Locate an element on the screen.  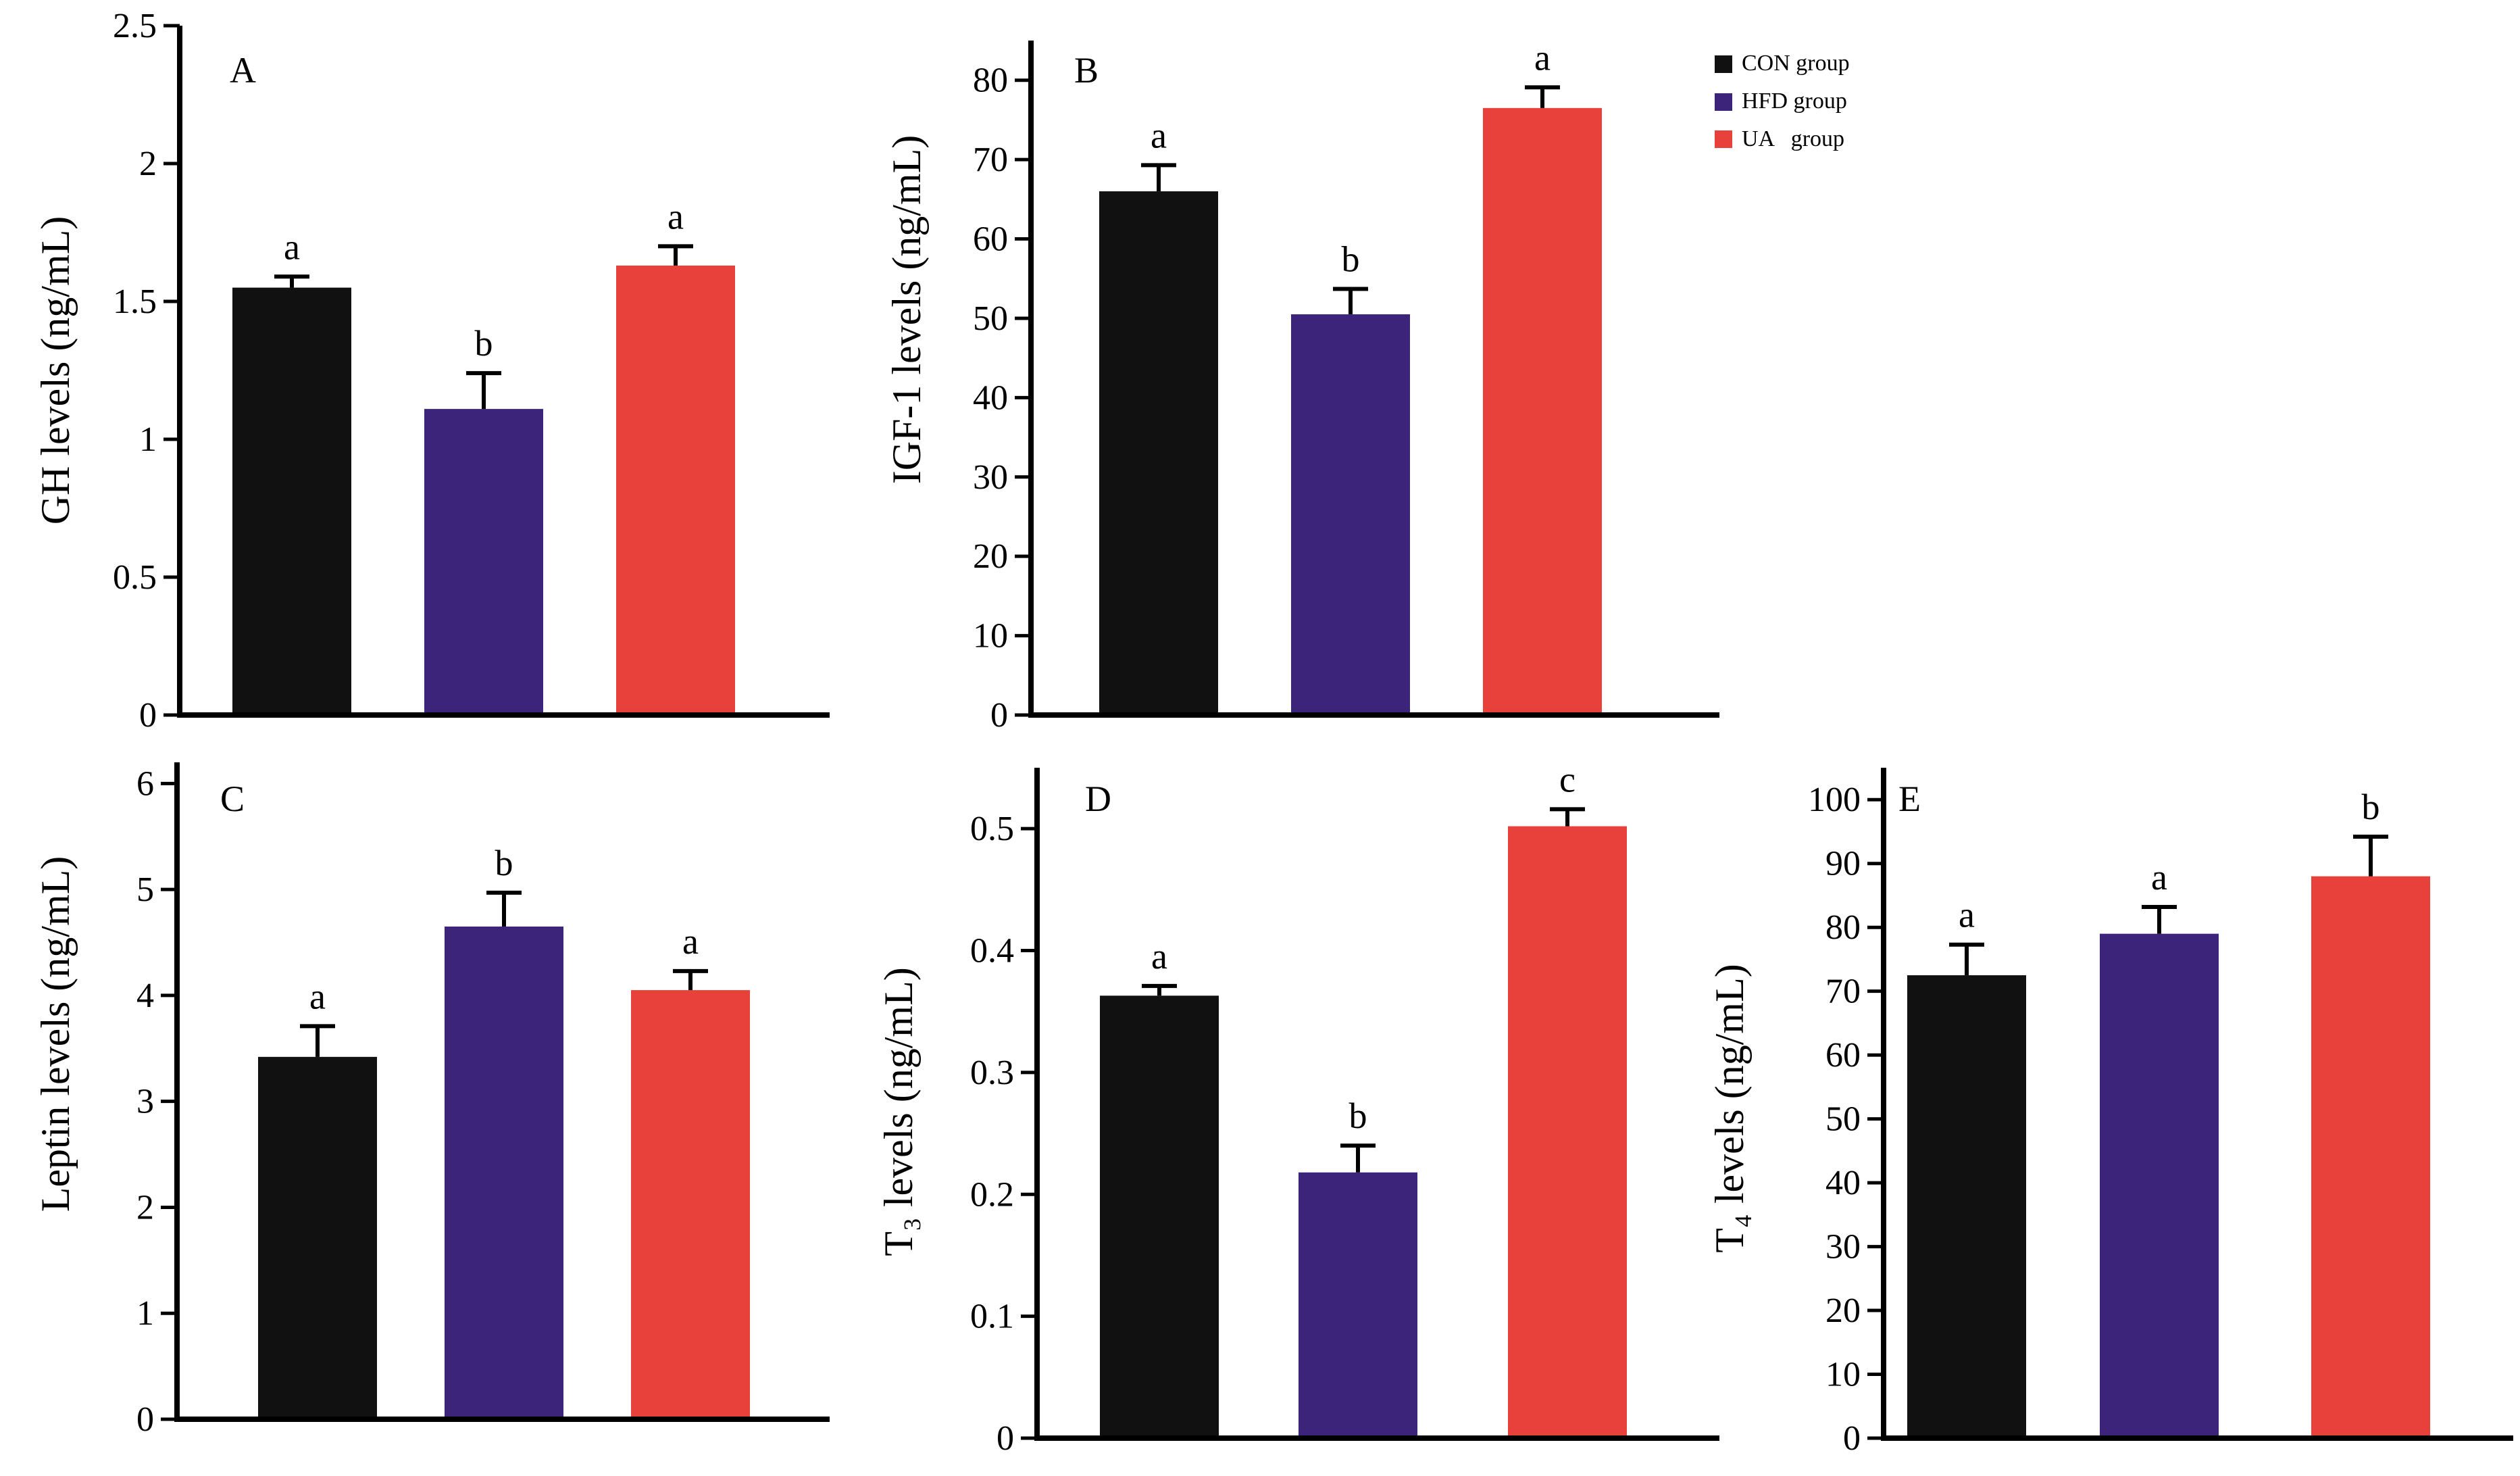
panel-a-ytick-label: 1.5 is located at coordinates (135, 301).